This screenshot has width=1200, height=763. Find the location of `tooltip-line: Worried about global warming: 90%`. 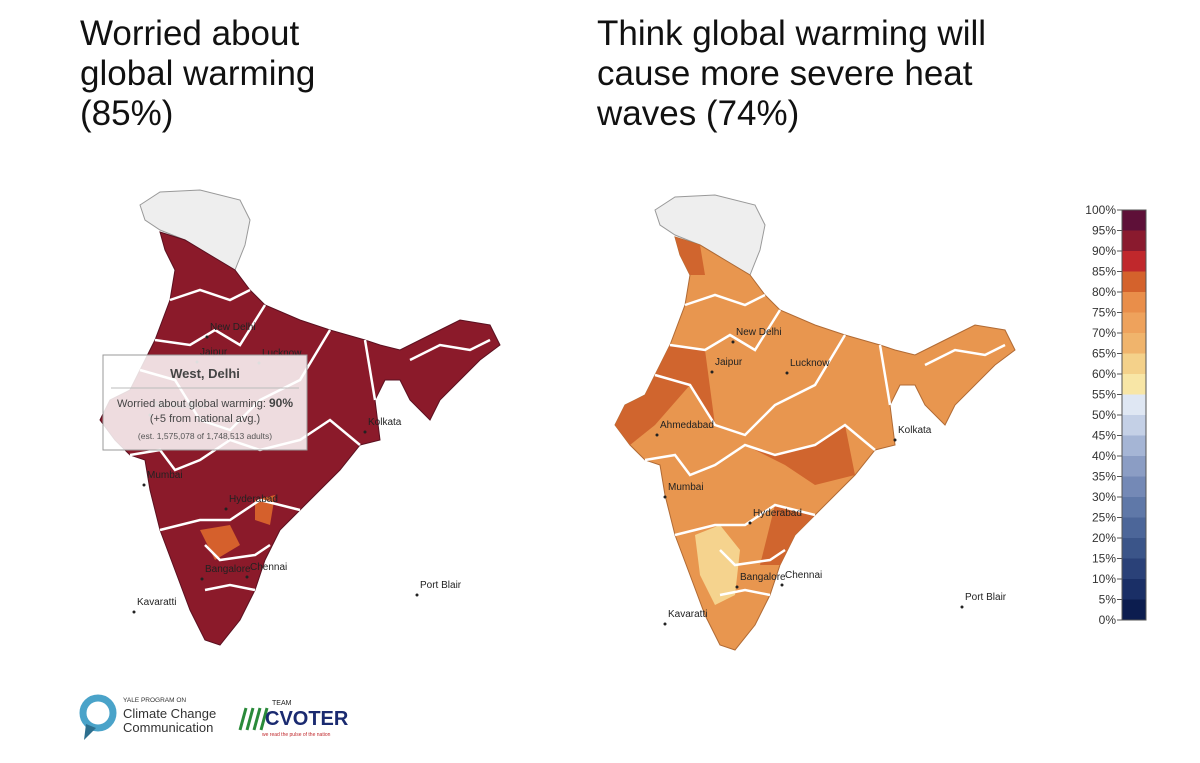

tooltip-line: Worried about global warming: 90% is located at coordinates (205, 403).